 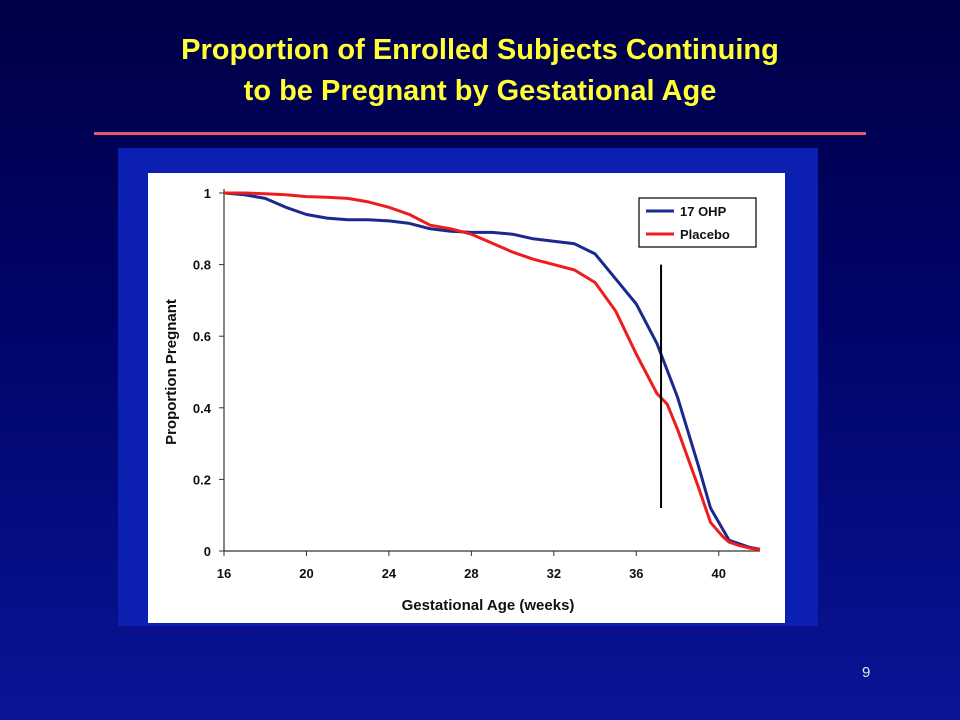 What do you see at coordinates (719, 573) in the screenshot?
I see `x-tick-label: 40` at bounding box center [719, 573].